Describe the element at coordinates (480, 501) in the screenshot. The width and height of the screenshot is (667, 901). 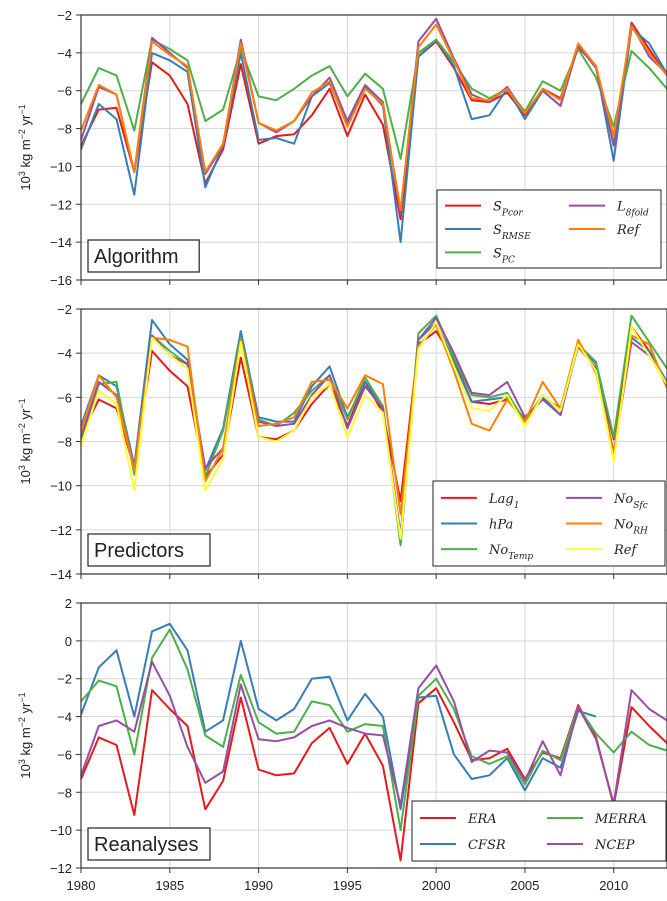
I see `legend-item: Lag1` at that location.